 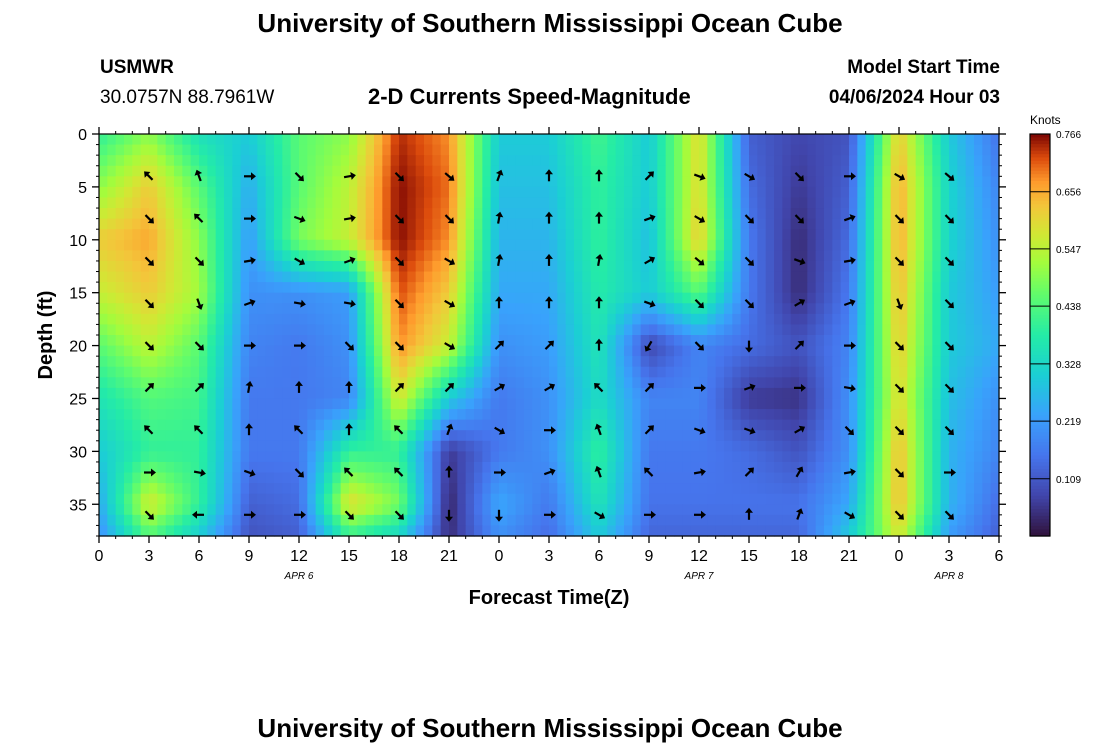 What do you see at coordinates (1068, 135) in the screenshot?
I see `colorbar-tick-label: 0.766` at bounding box center [1068, 135].